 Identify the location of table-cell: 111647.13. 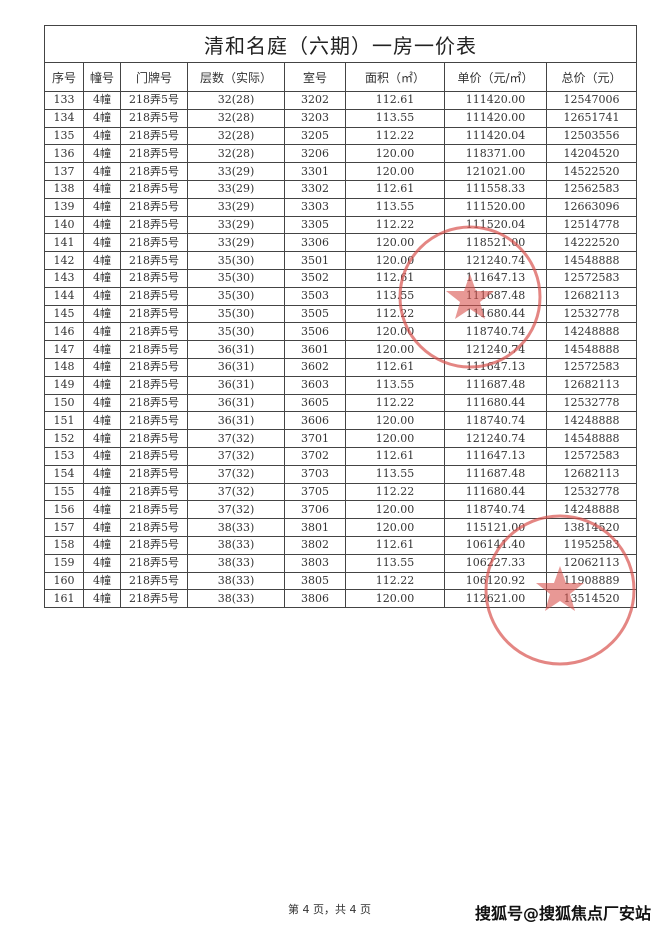
(495, 456).